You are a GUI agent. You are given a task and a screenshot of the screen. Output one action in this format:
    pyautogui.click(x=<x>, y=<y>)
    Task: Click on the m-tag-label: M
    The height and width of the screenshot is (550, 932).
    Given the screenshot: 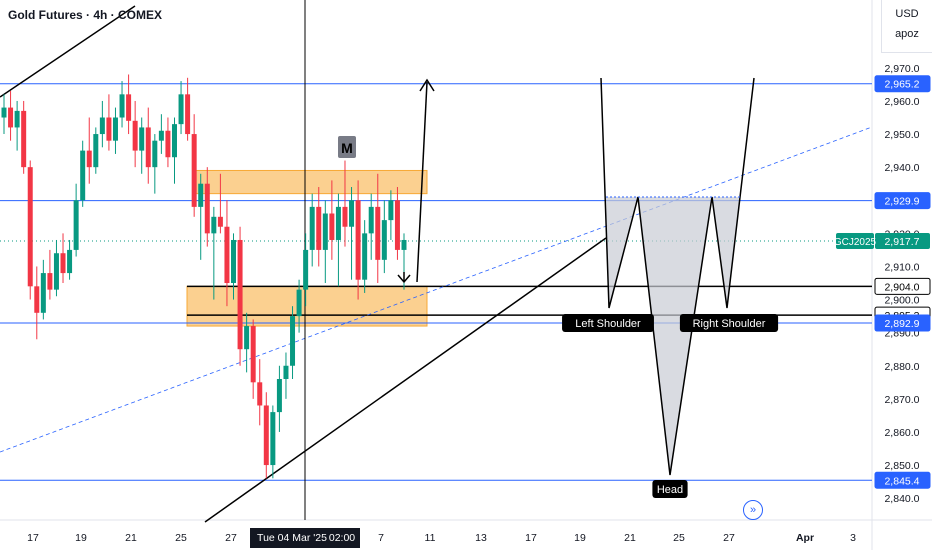 What is the action you would take?
    pyautogui.click(x=347, y=148)
    